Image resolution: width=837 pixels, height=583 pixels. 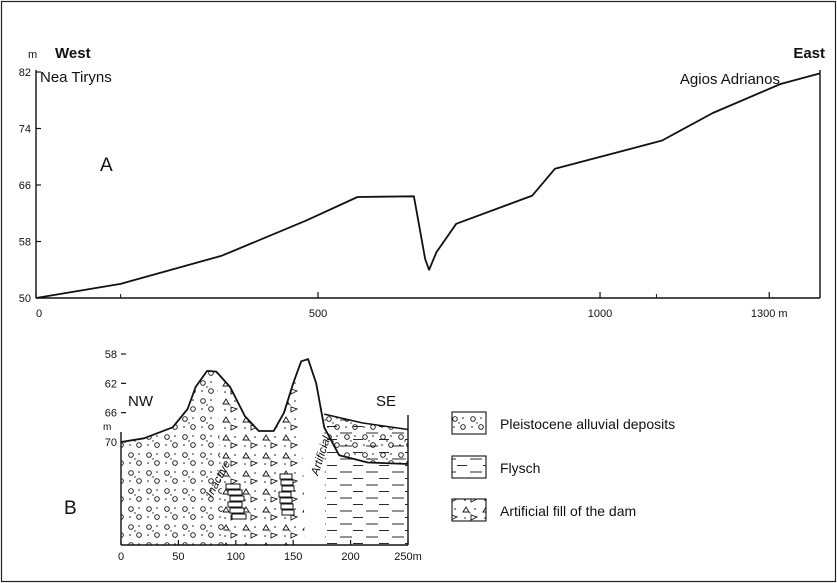 I want to click on profile-b-panel-label: B, so click(x=70, y=508).